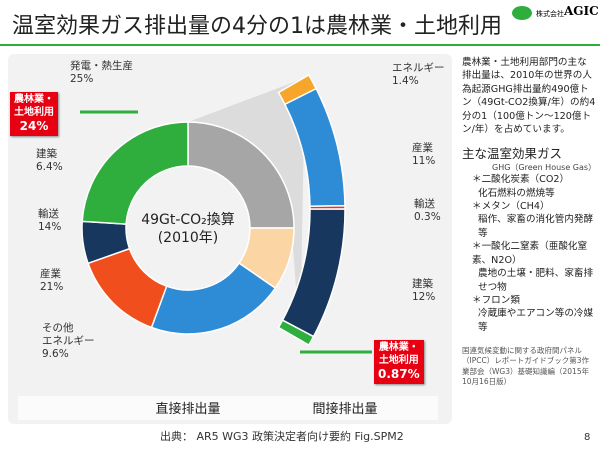  What do you see at coordinates (52, 287) in the screenshot?
I see `value-label: 21%` at bounding box center [52, 287].